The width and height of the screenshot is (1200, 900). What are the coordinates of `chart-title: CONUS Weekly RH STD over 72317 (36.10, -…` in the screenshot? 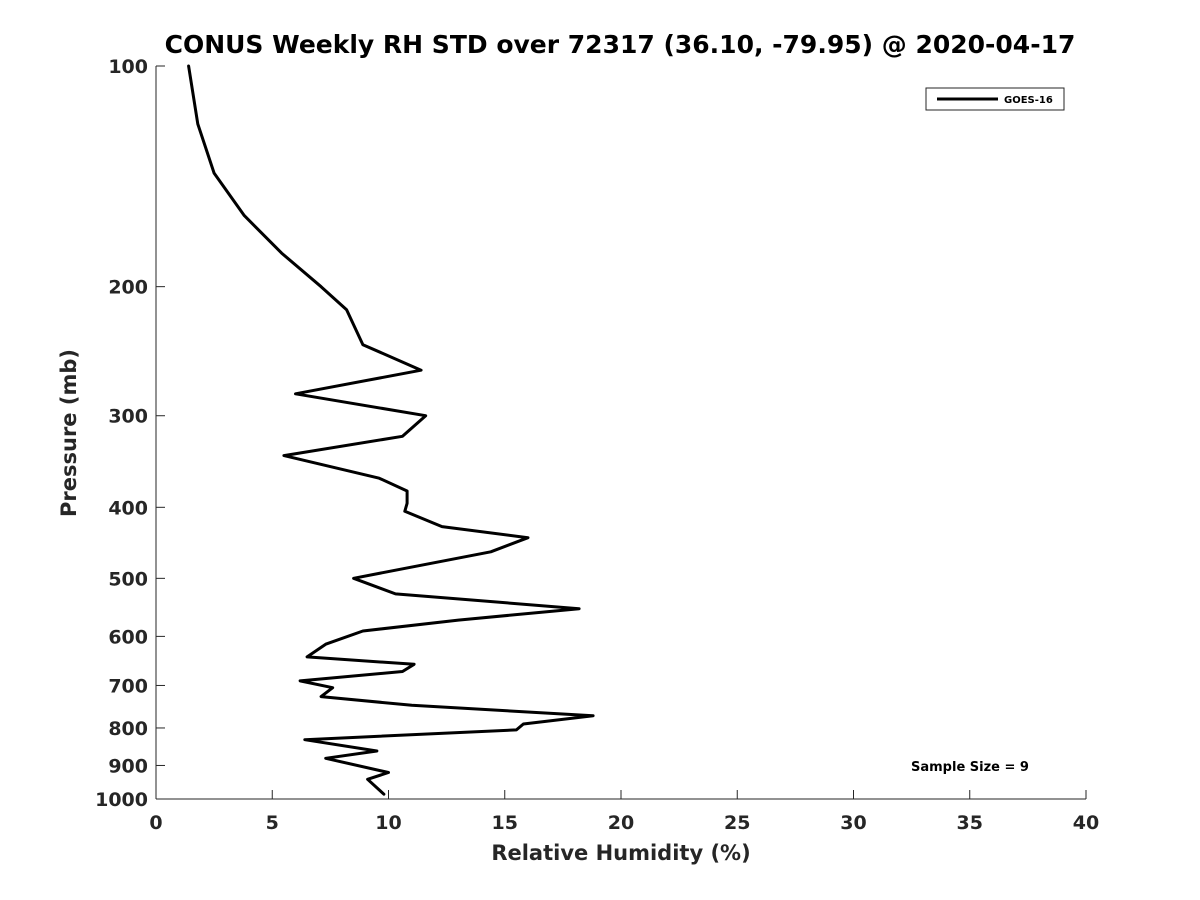 It's located at (620, 44).